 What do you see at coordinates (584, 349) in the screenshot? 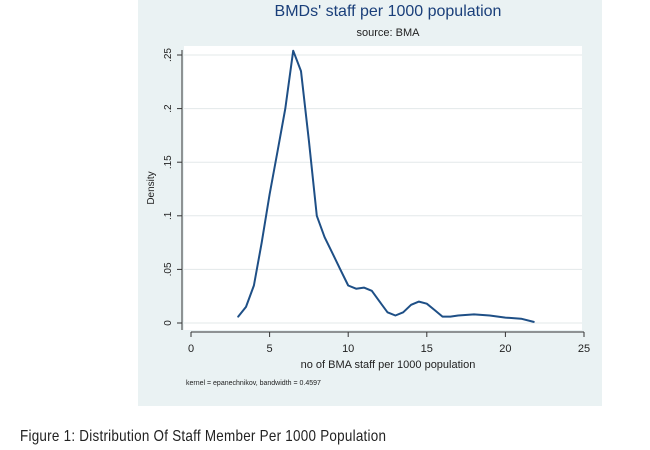
I see `x-tick-label: 25` at bounding box center [584, 349].